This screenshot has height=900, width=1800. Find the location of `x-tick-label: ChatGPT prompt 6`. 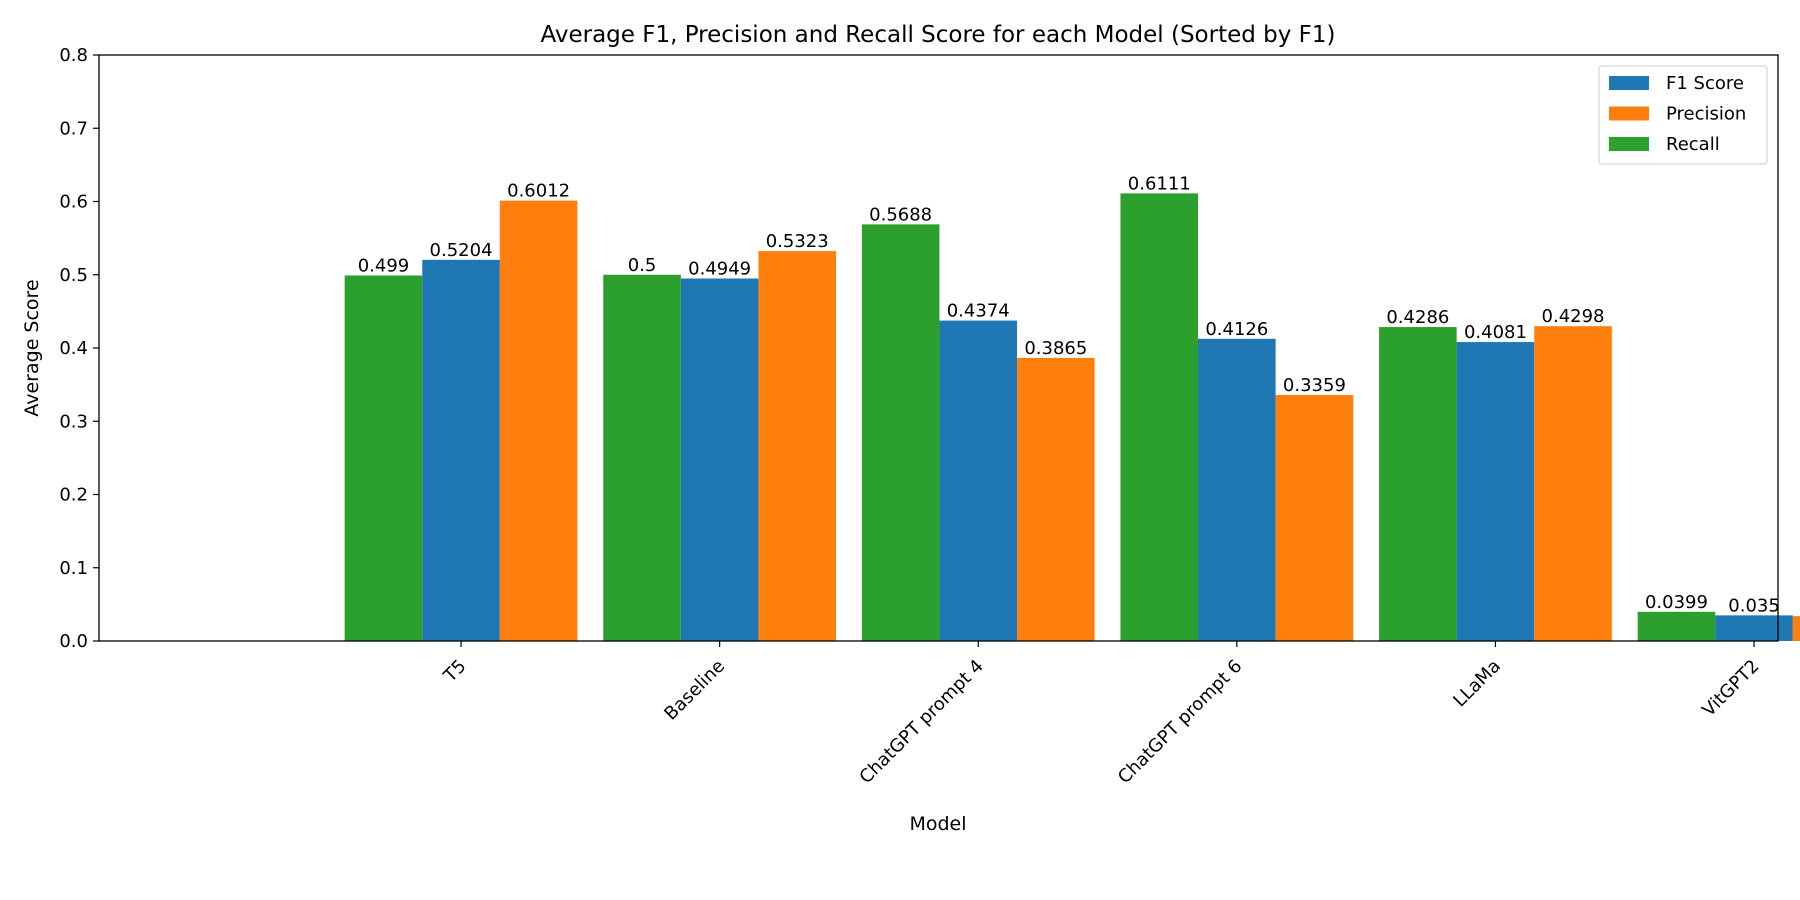

x-tick-label: ChatGPT prompt 6 is located at coordinates (1180, 722).